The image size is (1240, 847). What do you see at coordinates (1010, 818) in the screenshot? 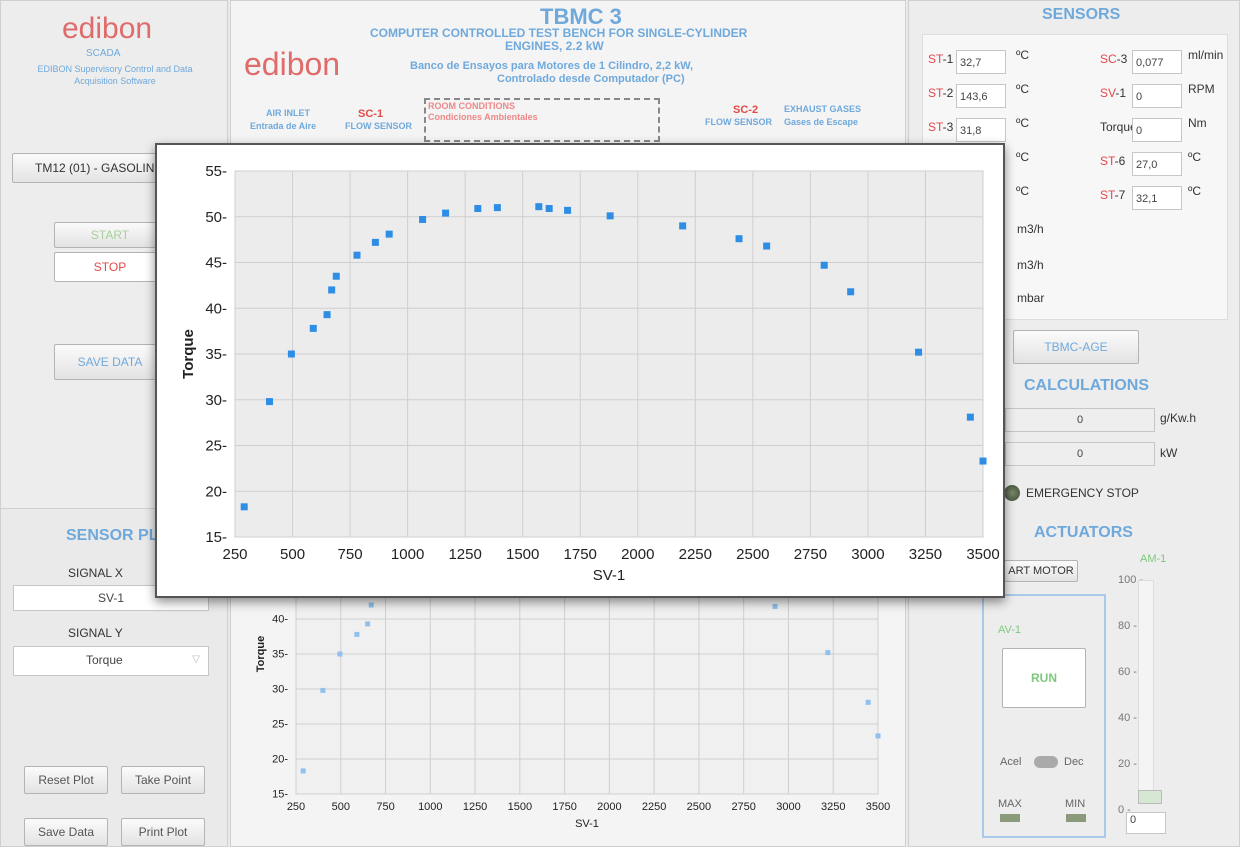
I see `max-led-icon` at bounding box center [1010, 818].